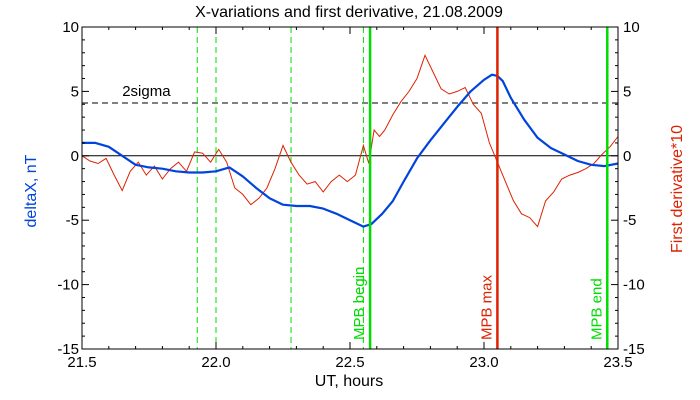 This screenshot has height=400, width=700. What do you see at coordinates (349, 381) in the screenshot?
I see `x-axis-label: UT, hours` at bounding box center [349, 381].